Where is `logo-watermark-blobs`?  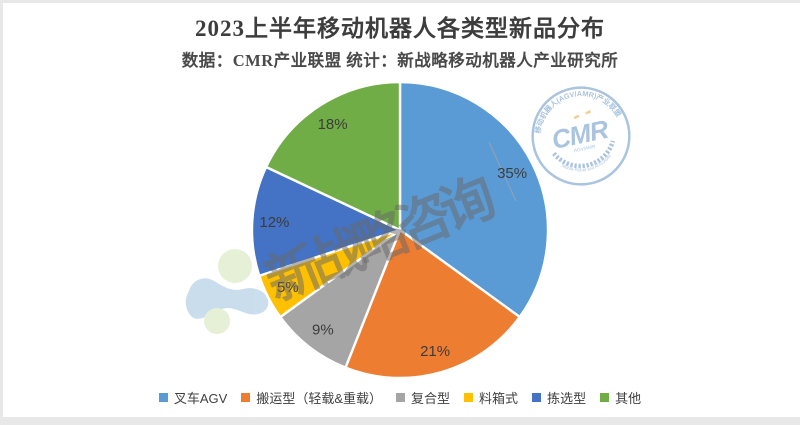
logo-watermark-blobs is located at coordinates (227, 291).